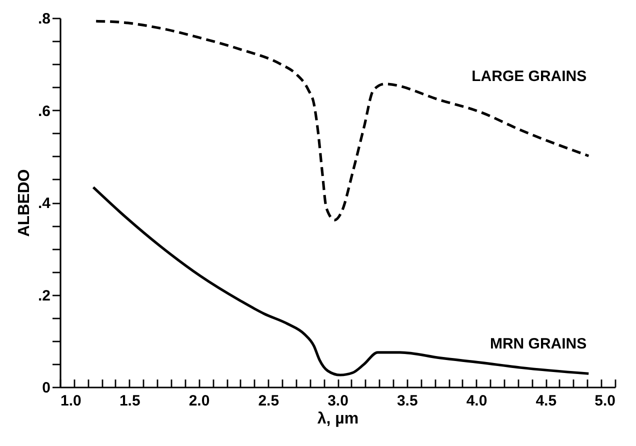 The width and height of the screenshot is (636, 446). What do you see at coordinates (477, 401) in the screenshot?
I see `x-tick-label: 4.0` at bounding box center [477, 401].